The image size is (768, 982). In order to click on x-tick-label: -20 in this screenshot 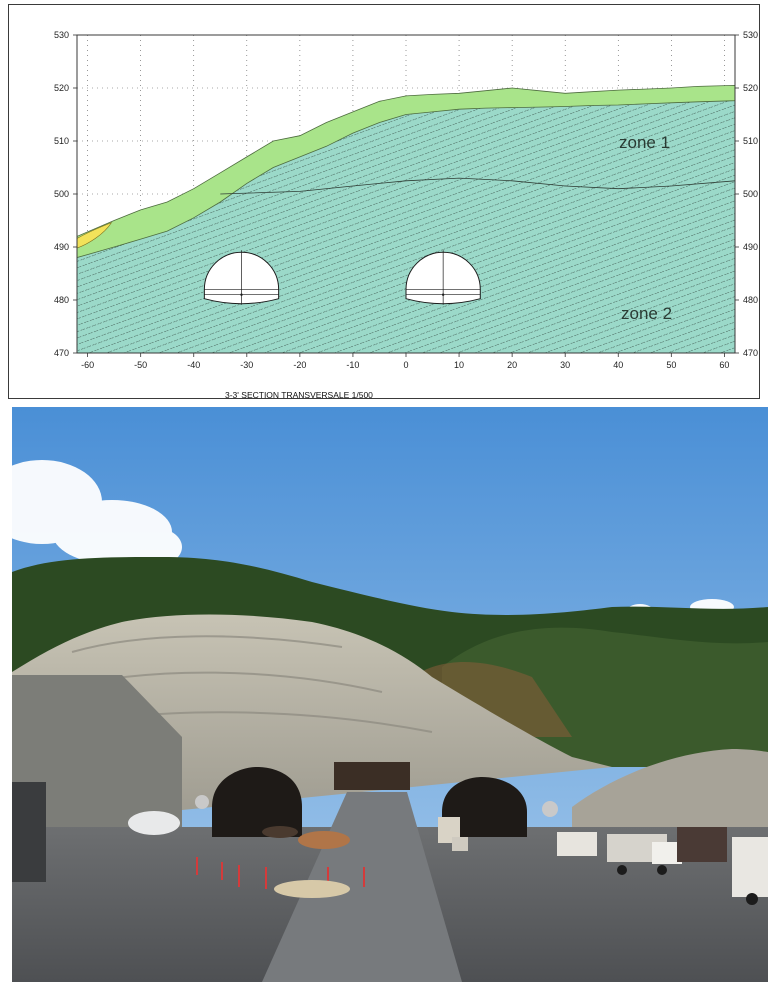, I will do `click(299, 365)`.